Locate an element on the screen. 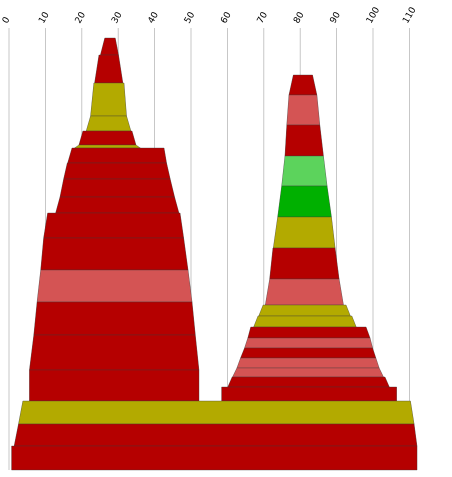 This screenshot has width=452, height=477. x-tick-label: 0 is located at coordinates (7, 20).